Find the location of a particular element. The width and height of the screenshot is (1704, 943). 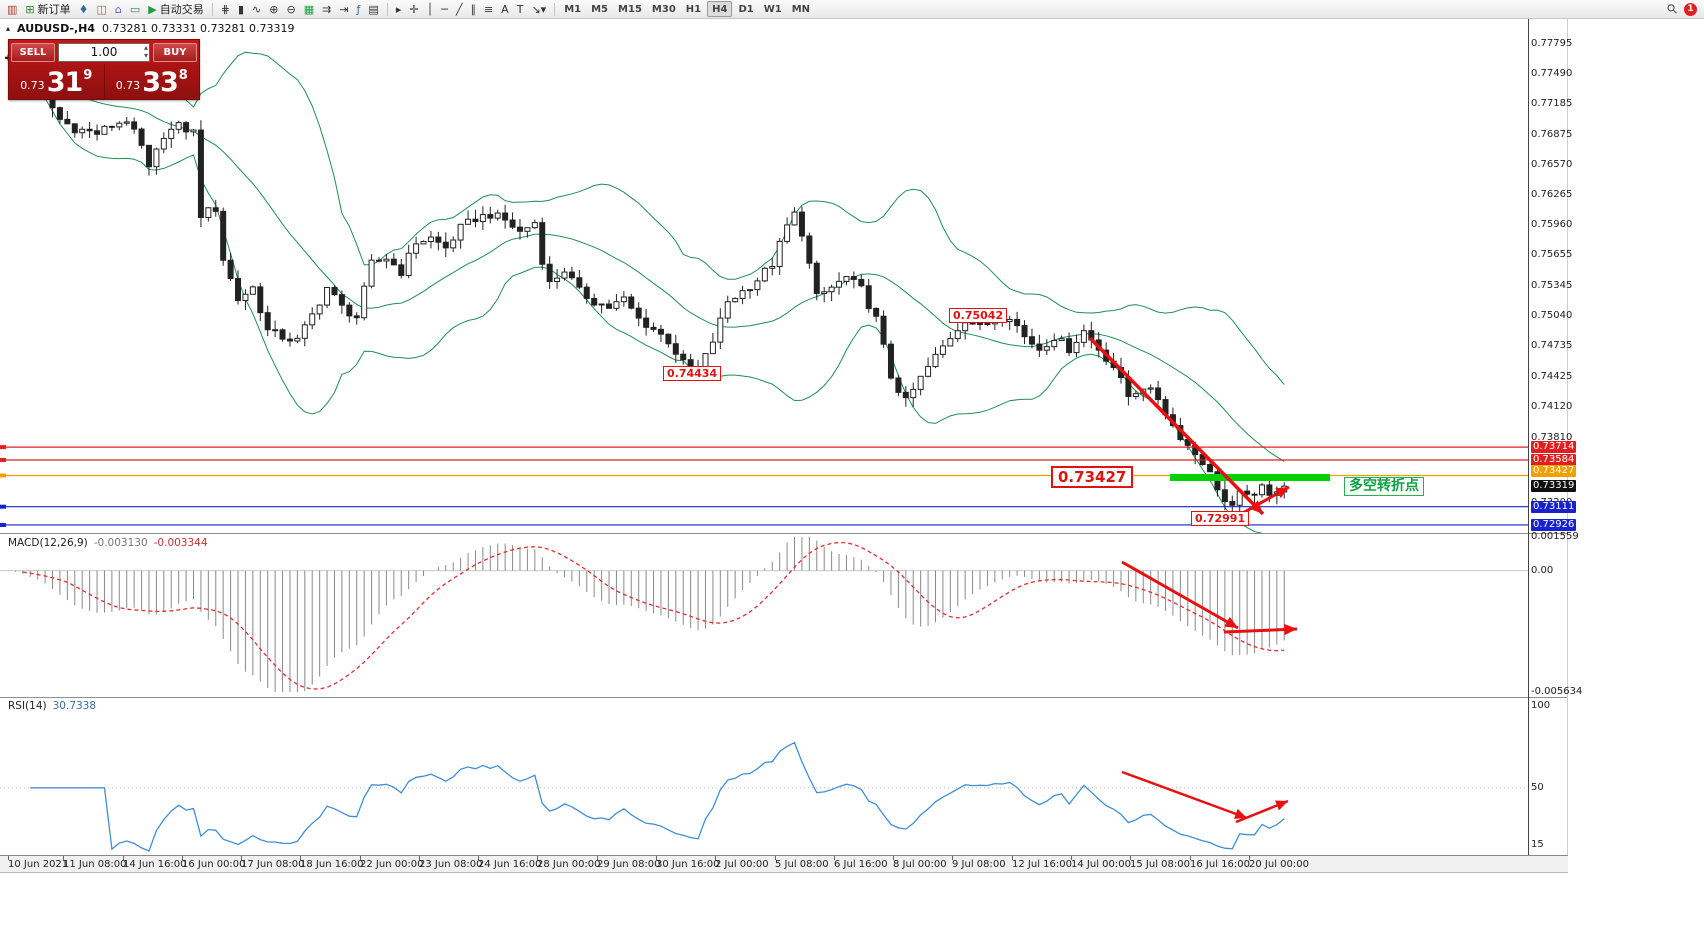

time-axis-label: 20 Jul 00:00 is located at coordinates (1279, 864).